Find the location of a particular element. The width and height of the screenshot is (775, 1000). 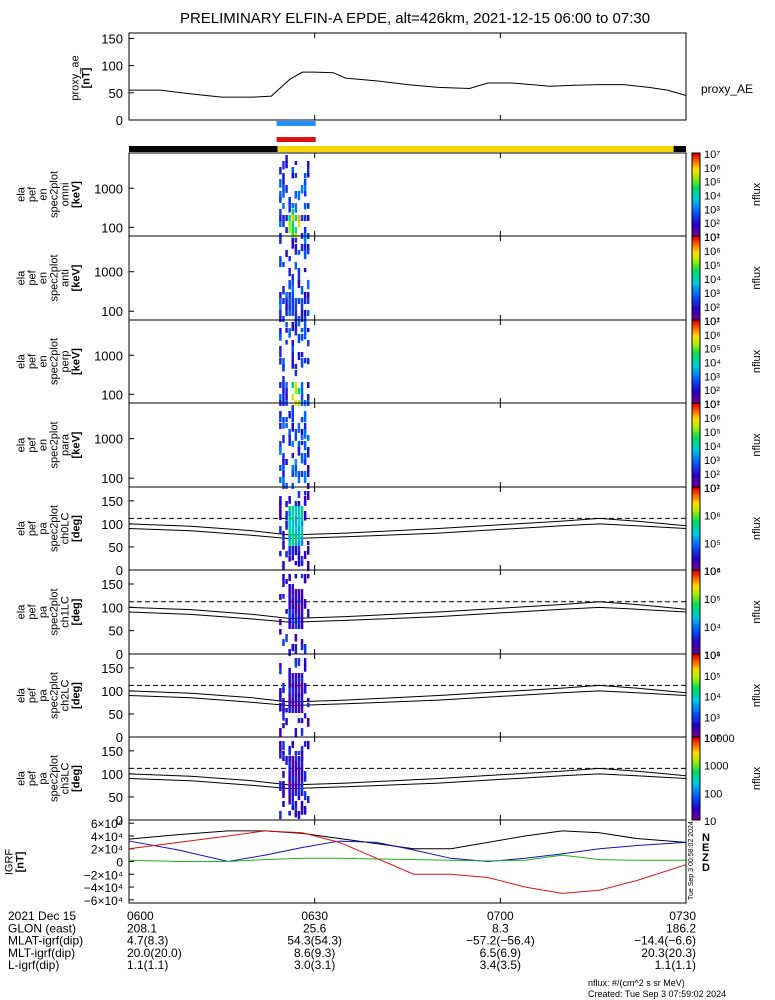

pitch-ylabel-line: [deg] is located at coordinates (77, 695).